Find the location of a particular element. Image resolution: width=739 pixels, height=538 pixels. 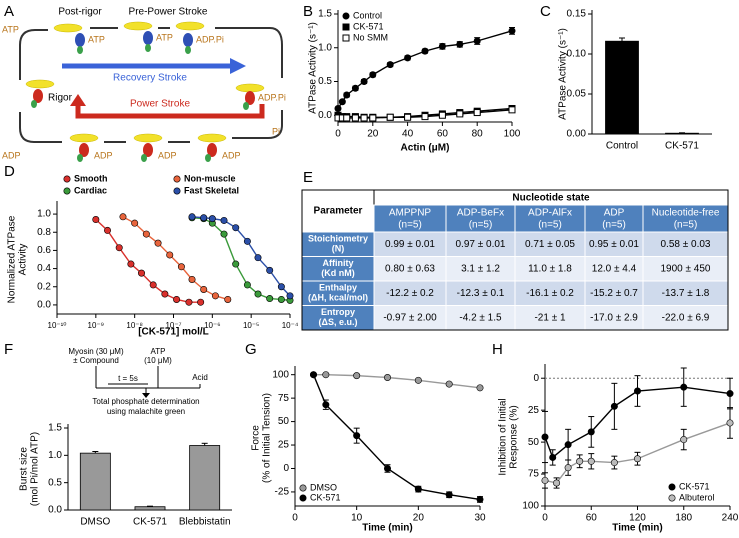

table-cell-text: -15.2 ± 0.7 is located at coordinates (614, 293).